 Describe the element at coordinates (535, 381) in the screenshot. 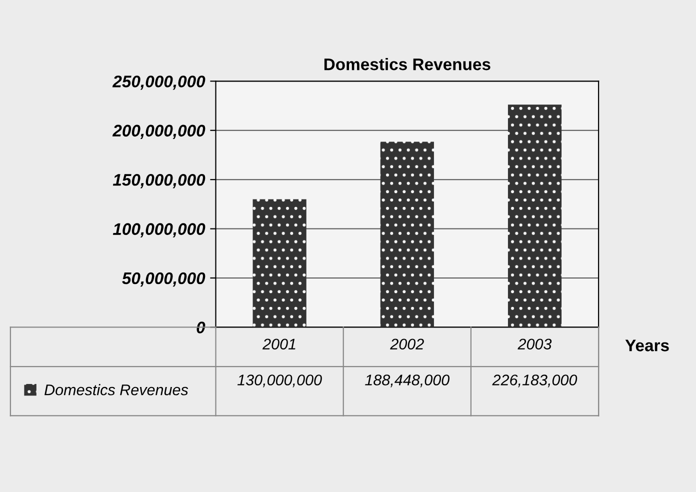

I see `data-label: 226,183,000` at that location.